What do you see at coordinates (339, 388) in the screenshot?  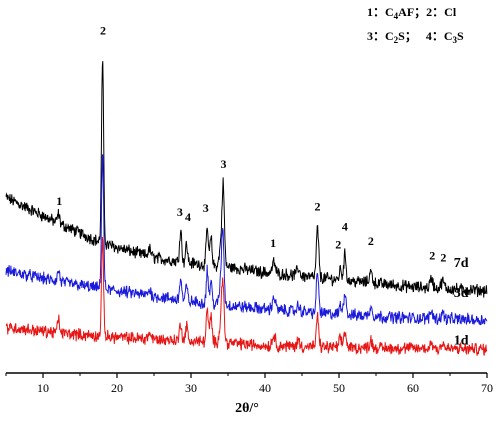 I see `x-tick-label-50: 50` at bounding box center [339, 388].